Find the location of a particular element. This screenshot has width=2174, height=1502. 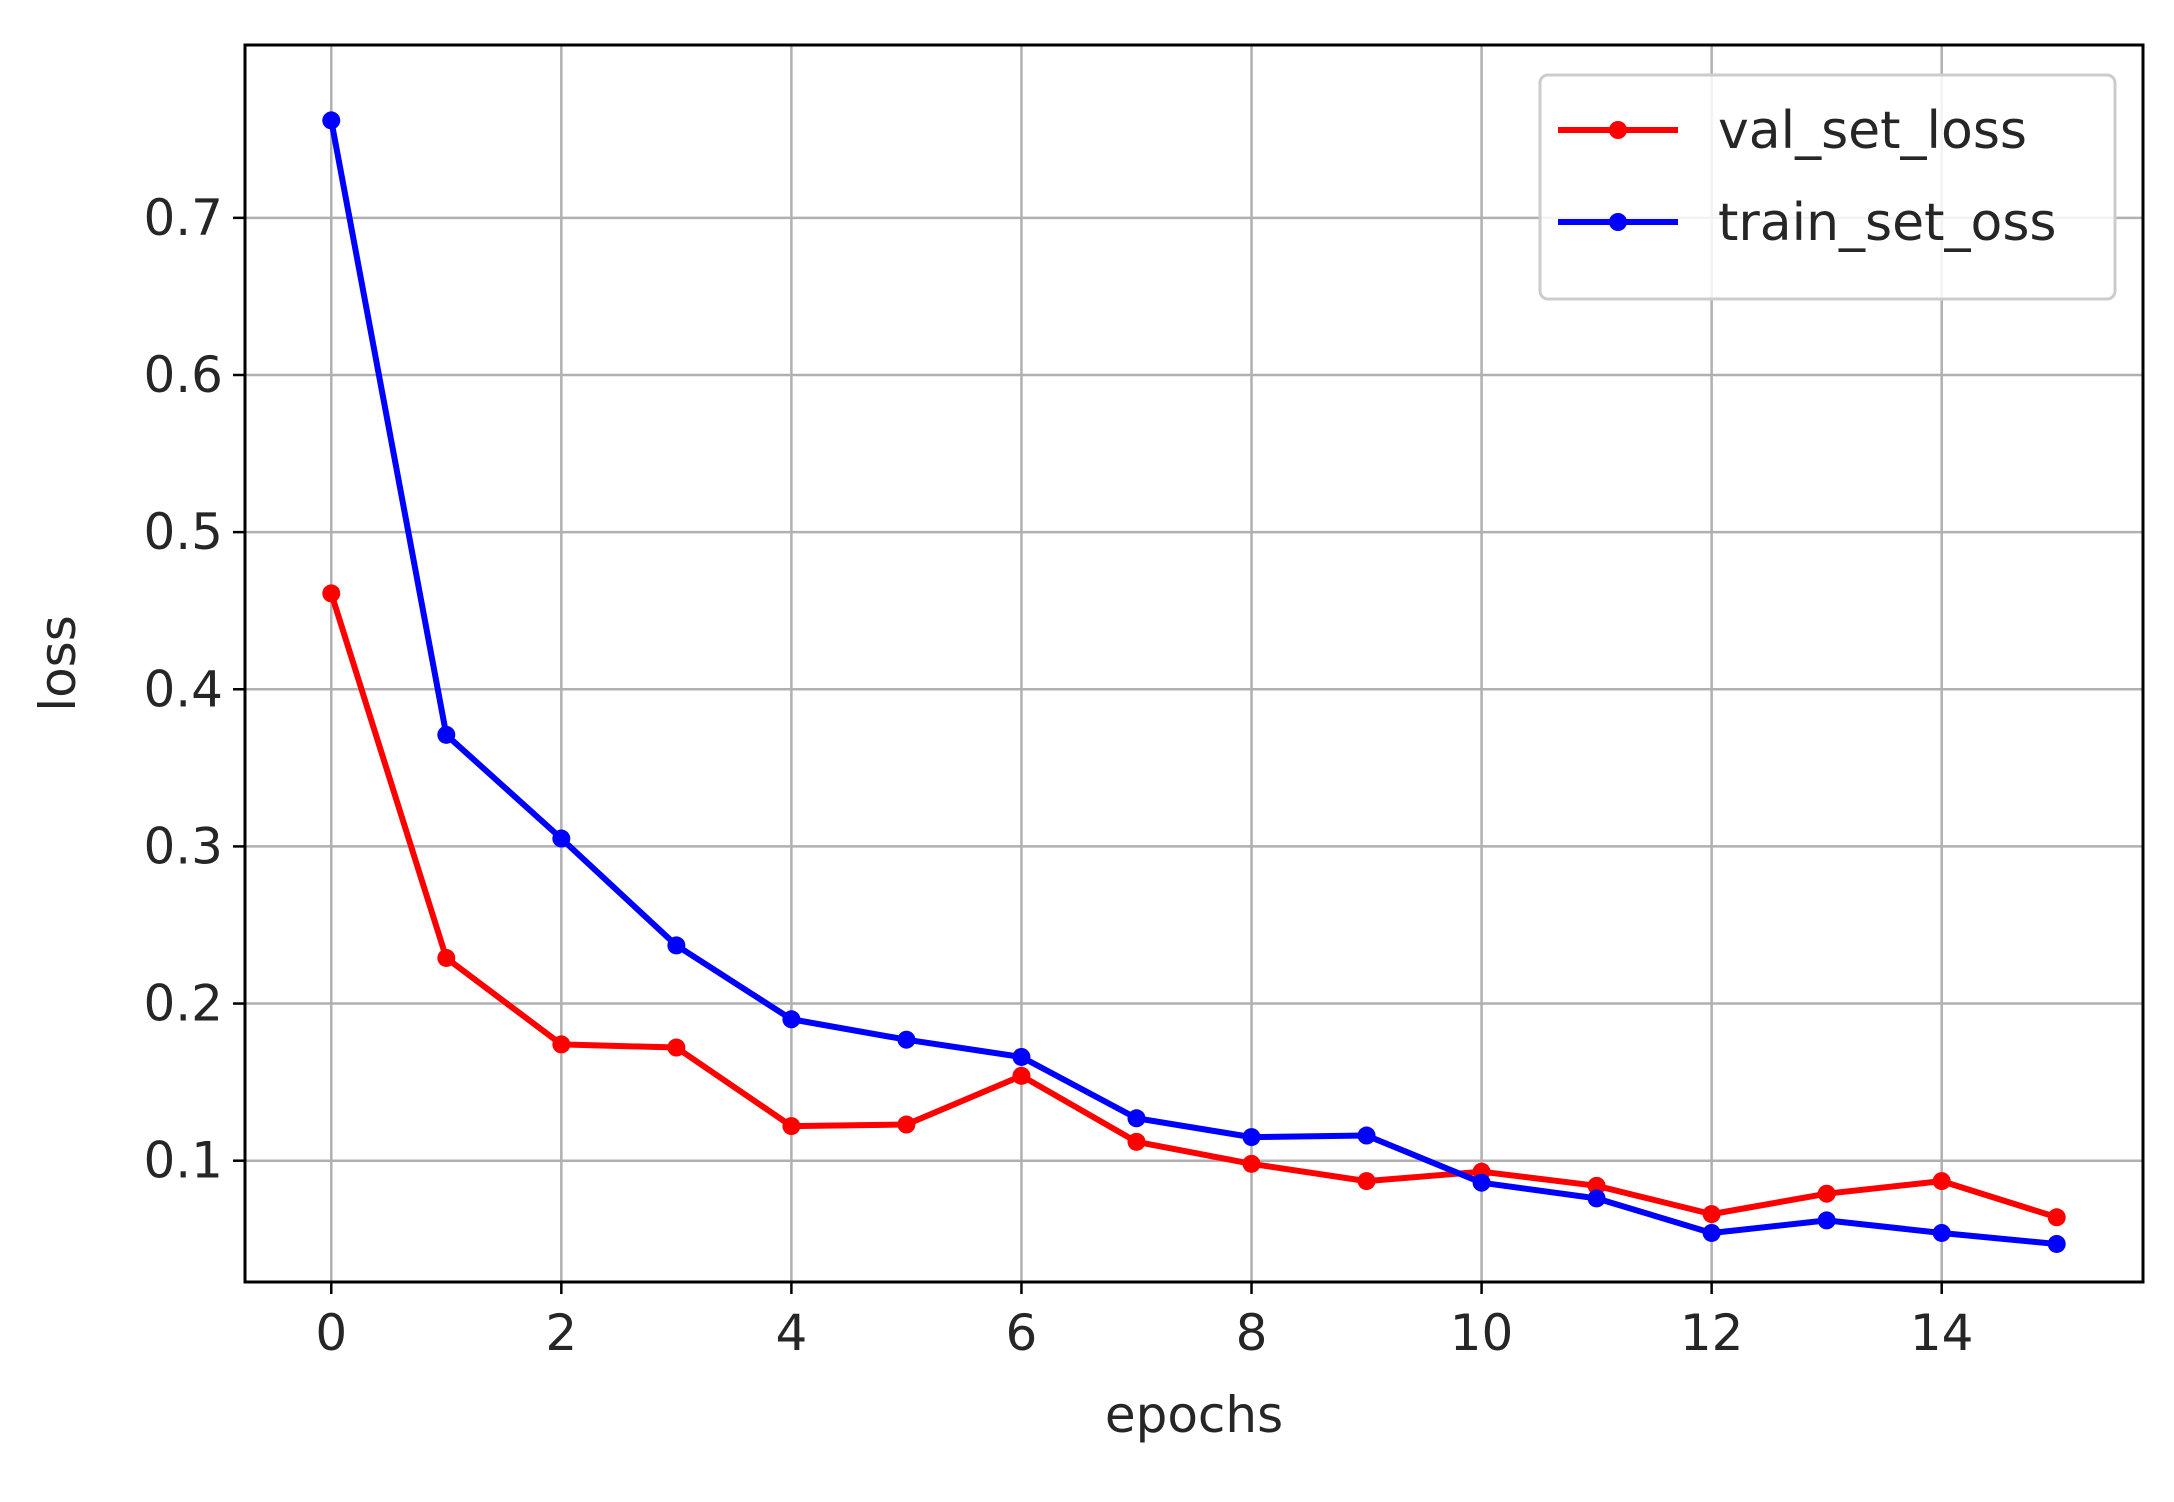

legend-entry: val_set_loss is located at coordinates (1792, 131).